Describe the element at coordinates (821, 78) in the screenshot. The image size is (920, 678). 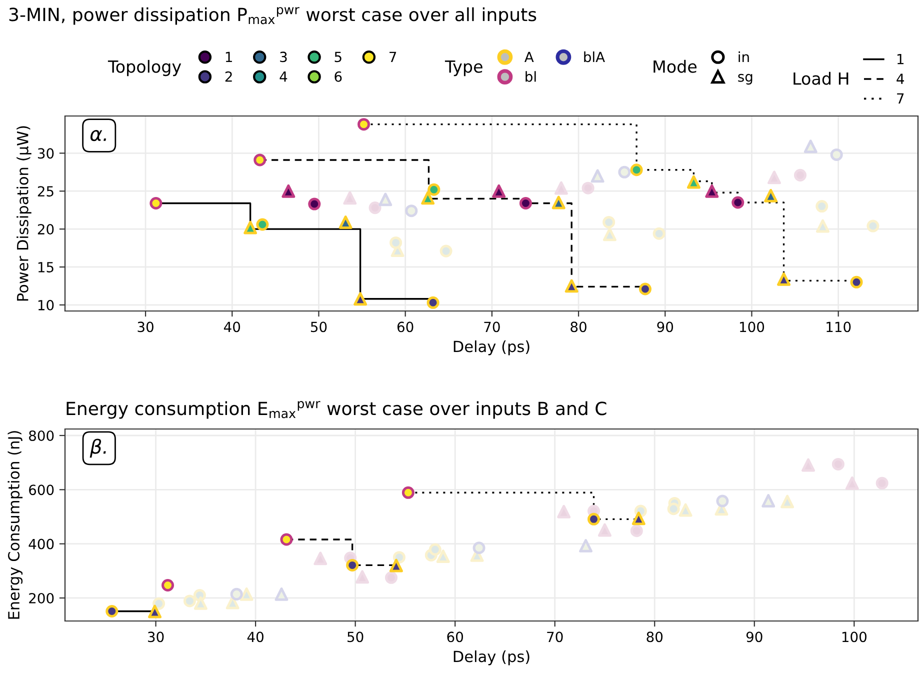
I see `text: Load H` at that location.